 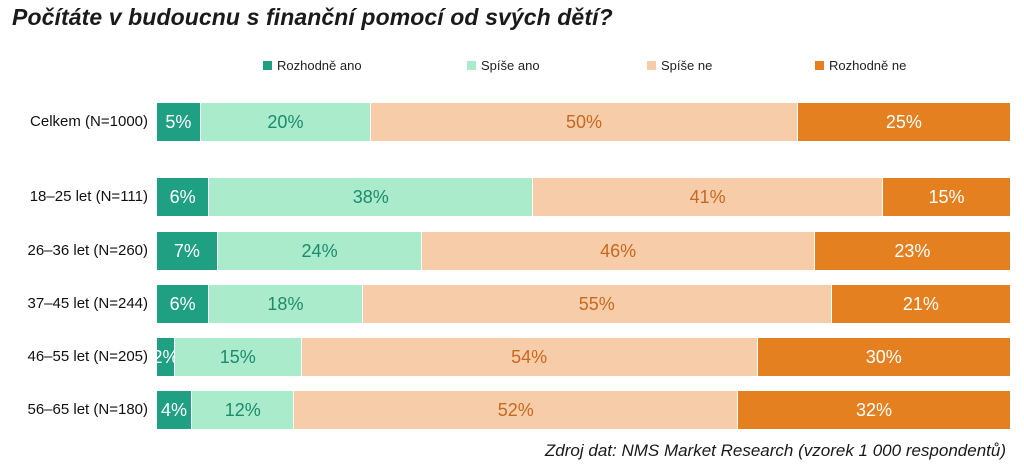 I want to click on bar-row: 6% 18% 55% 21%, so click(x=583, y=304).